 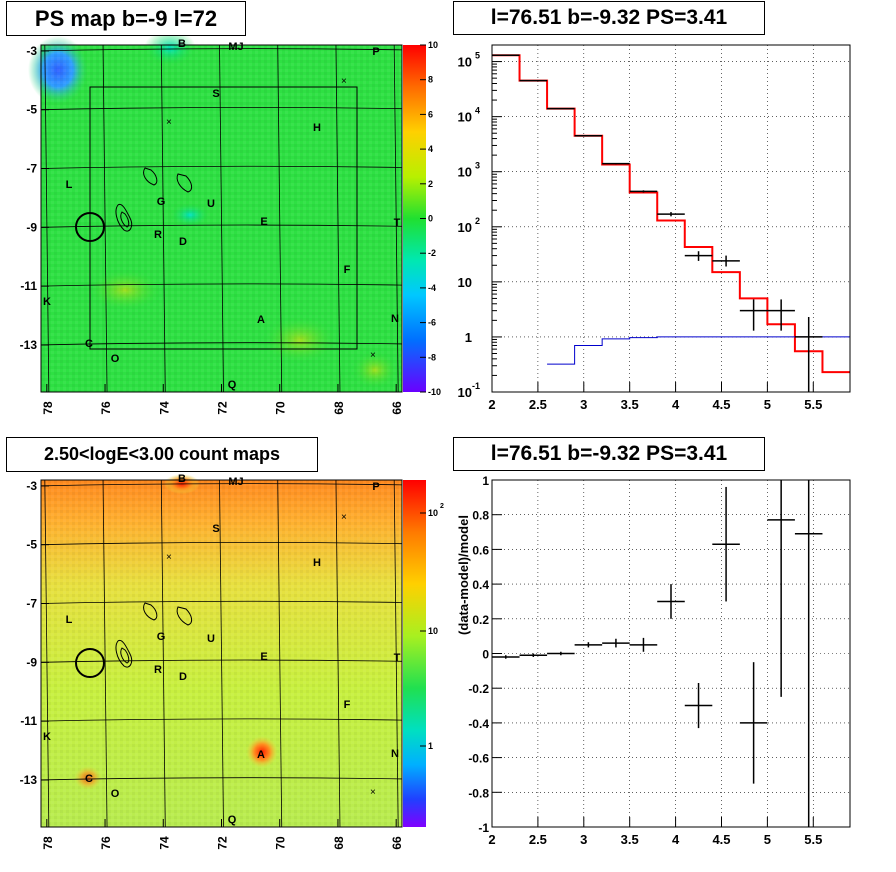 I want to click on source-label: E, so click(x=263, y=222).